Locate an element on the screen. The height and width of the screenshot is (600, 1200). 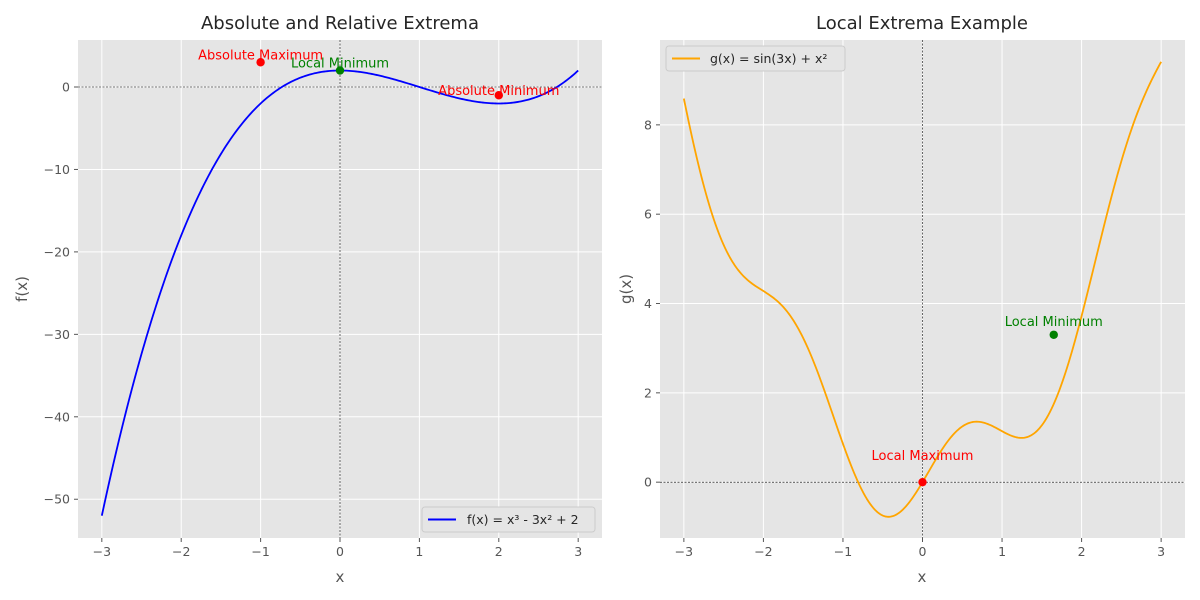
marker-layer: Local Maximum Local Minimum is located at coordinates (987, 401).